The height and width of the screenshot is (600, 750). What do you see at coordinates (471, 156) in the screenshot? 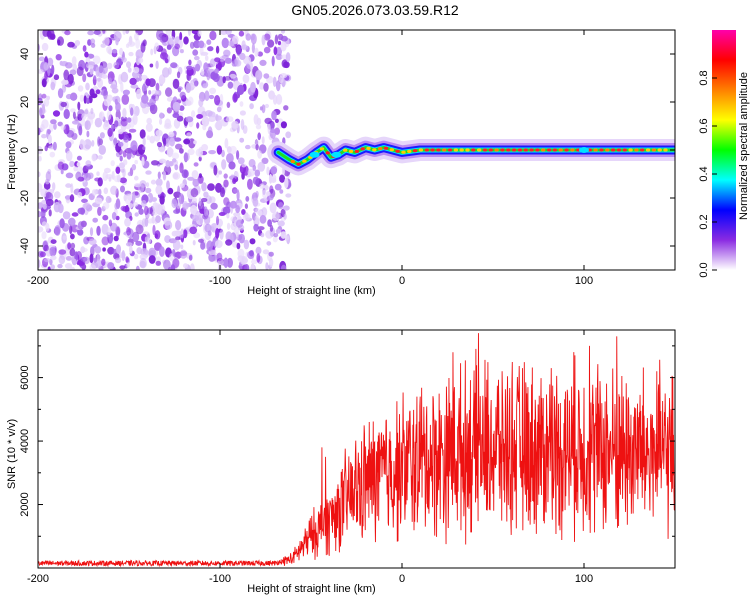
I see `tone-trace` at bounding box center [471, 156].